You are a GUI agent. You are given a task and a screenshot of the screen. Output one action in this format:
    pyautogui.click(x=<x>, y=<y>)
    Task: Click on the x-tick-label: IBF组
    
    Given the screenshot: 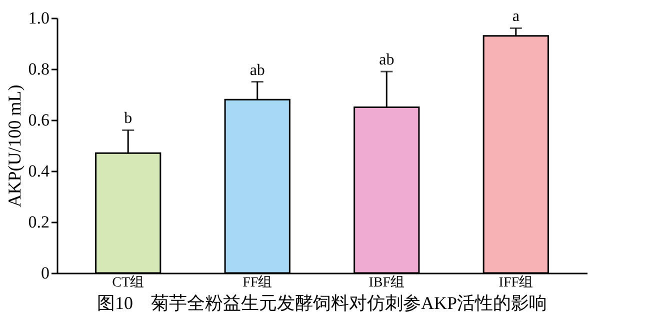 What is the action you would take?
    pyautogui.click(x=386, y=282)
    